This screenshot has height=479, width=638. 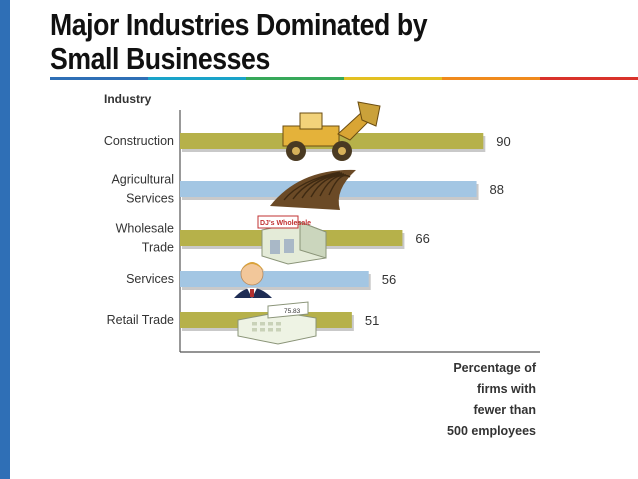 What do you see at coordinates (253, 280) in the screenshot?
I see `businessman-icon` at bounding box center [253, 280].